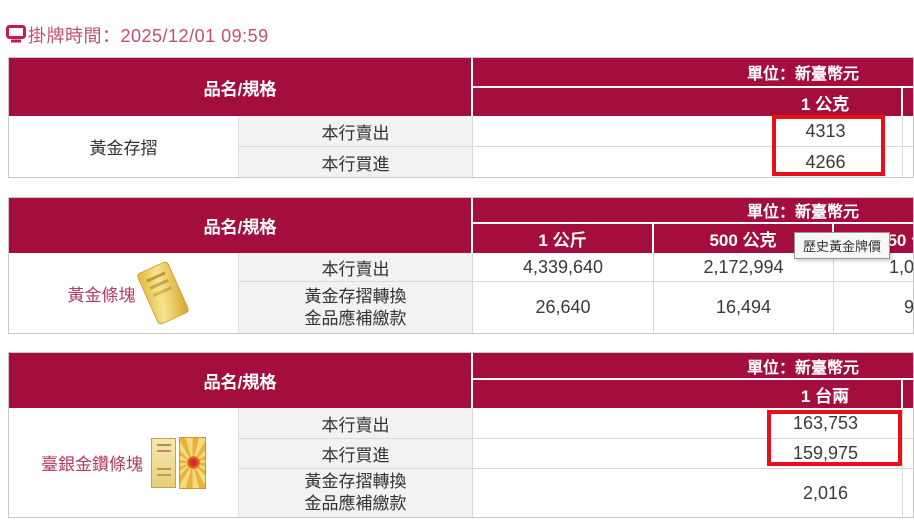 This screenshot has width=914, height=522. Describe the element at coordinates (563, 238) in the screenshot. I see `column-header-1kg: 1 公斤` at that location.